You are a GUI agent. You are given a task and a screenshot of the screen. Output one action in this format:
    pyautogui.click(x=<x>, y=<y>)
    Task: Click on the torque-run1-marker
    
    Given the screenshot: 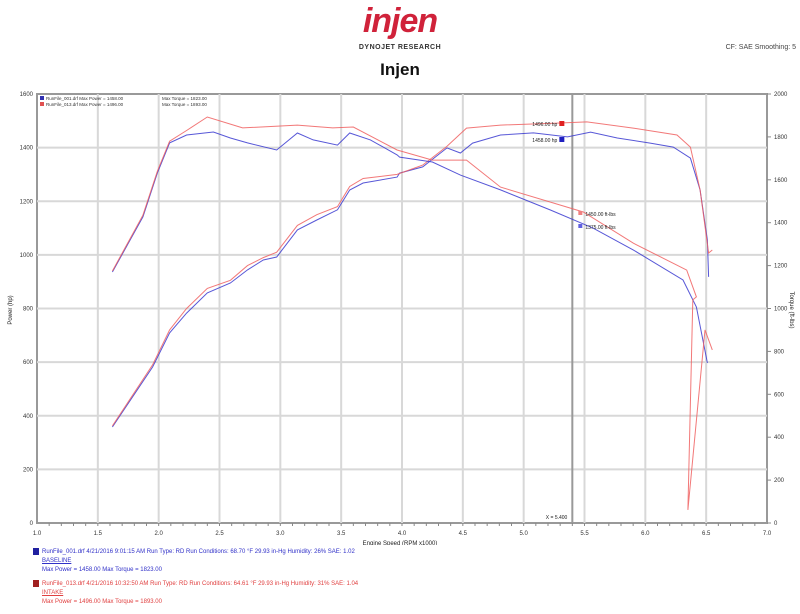 What is the action you would take?
    pyautogui.click(x=580, y=226)
    